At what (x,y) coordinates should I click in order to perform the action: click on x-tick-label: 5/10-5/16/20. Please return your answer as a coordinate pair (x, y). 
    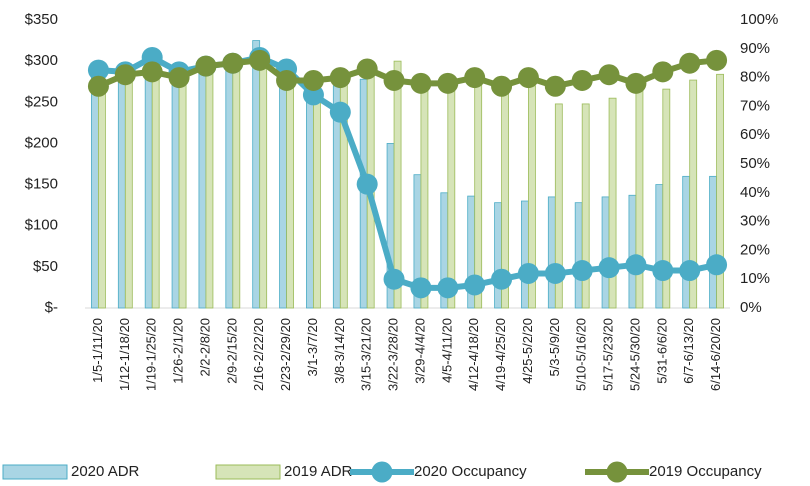
    Looking at the image, I should click on (581, 354).